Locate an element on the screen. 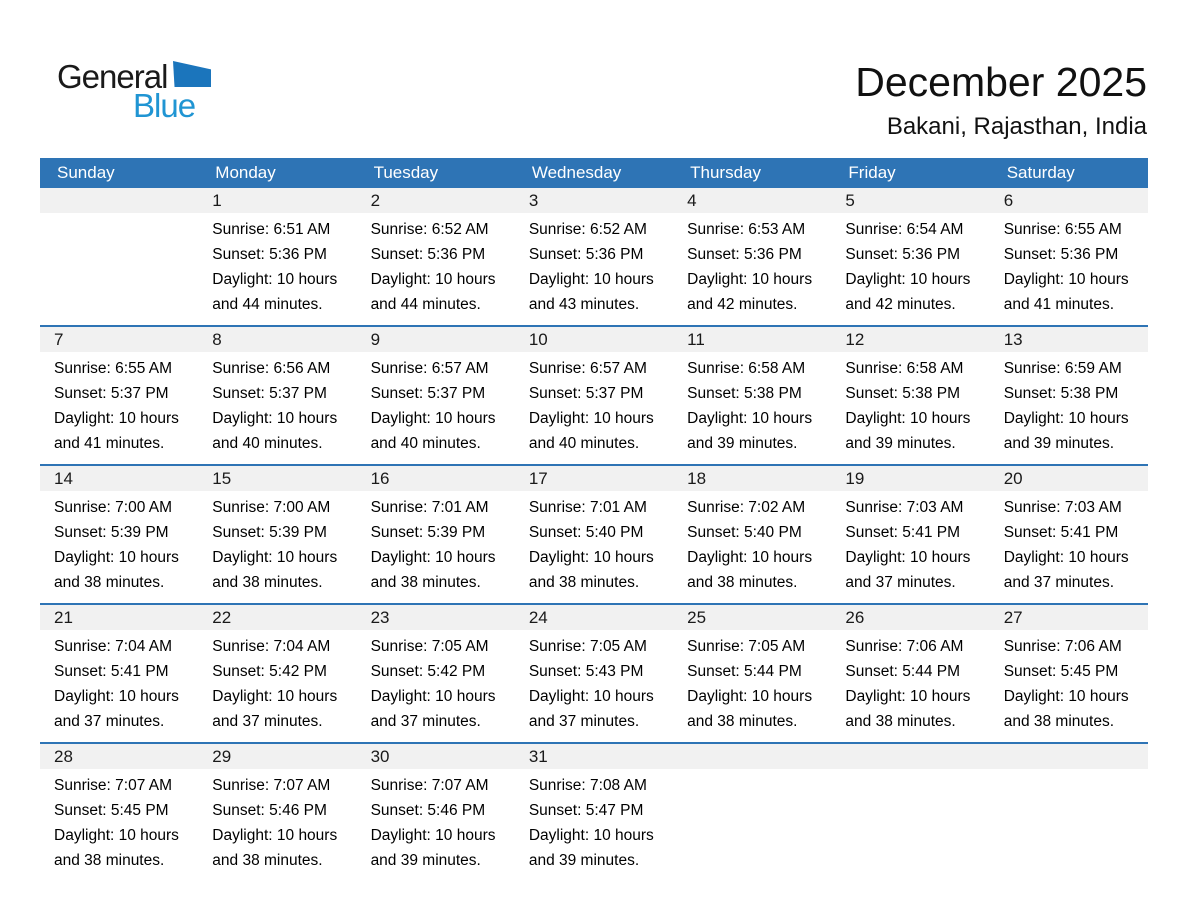 This screenshot has width=1188, height=918. daylight-text-line2: and 38 minutes. is located at coordinates (267, 860).